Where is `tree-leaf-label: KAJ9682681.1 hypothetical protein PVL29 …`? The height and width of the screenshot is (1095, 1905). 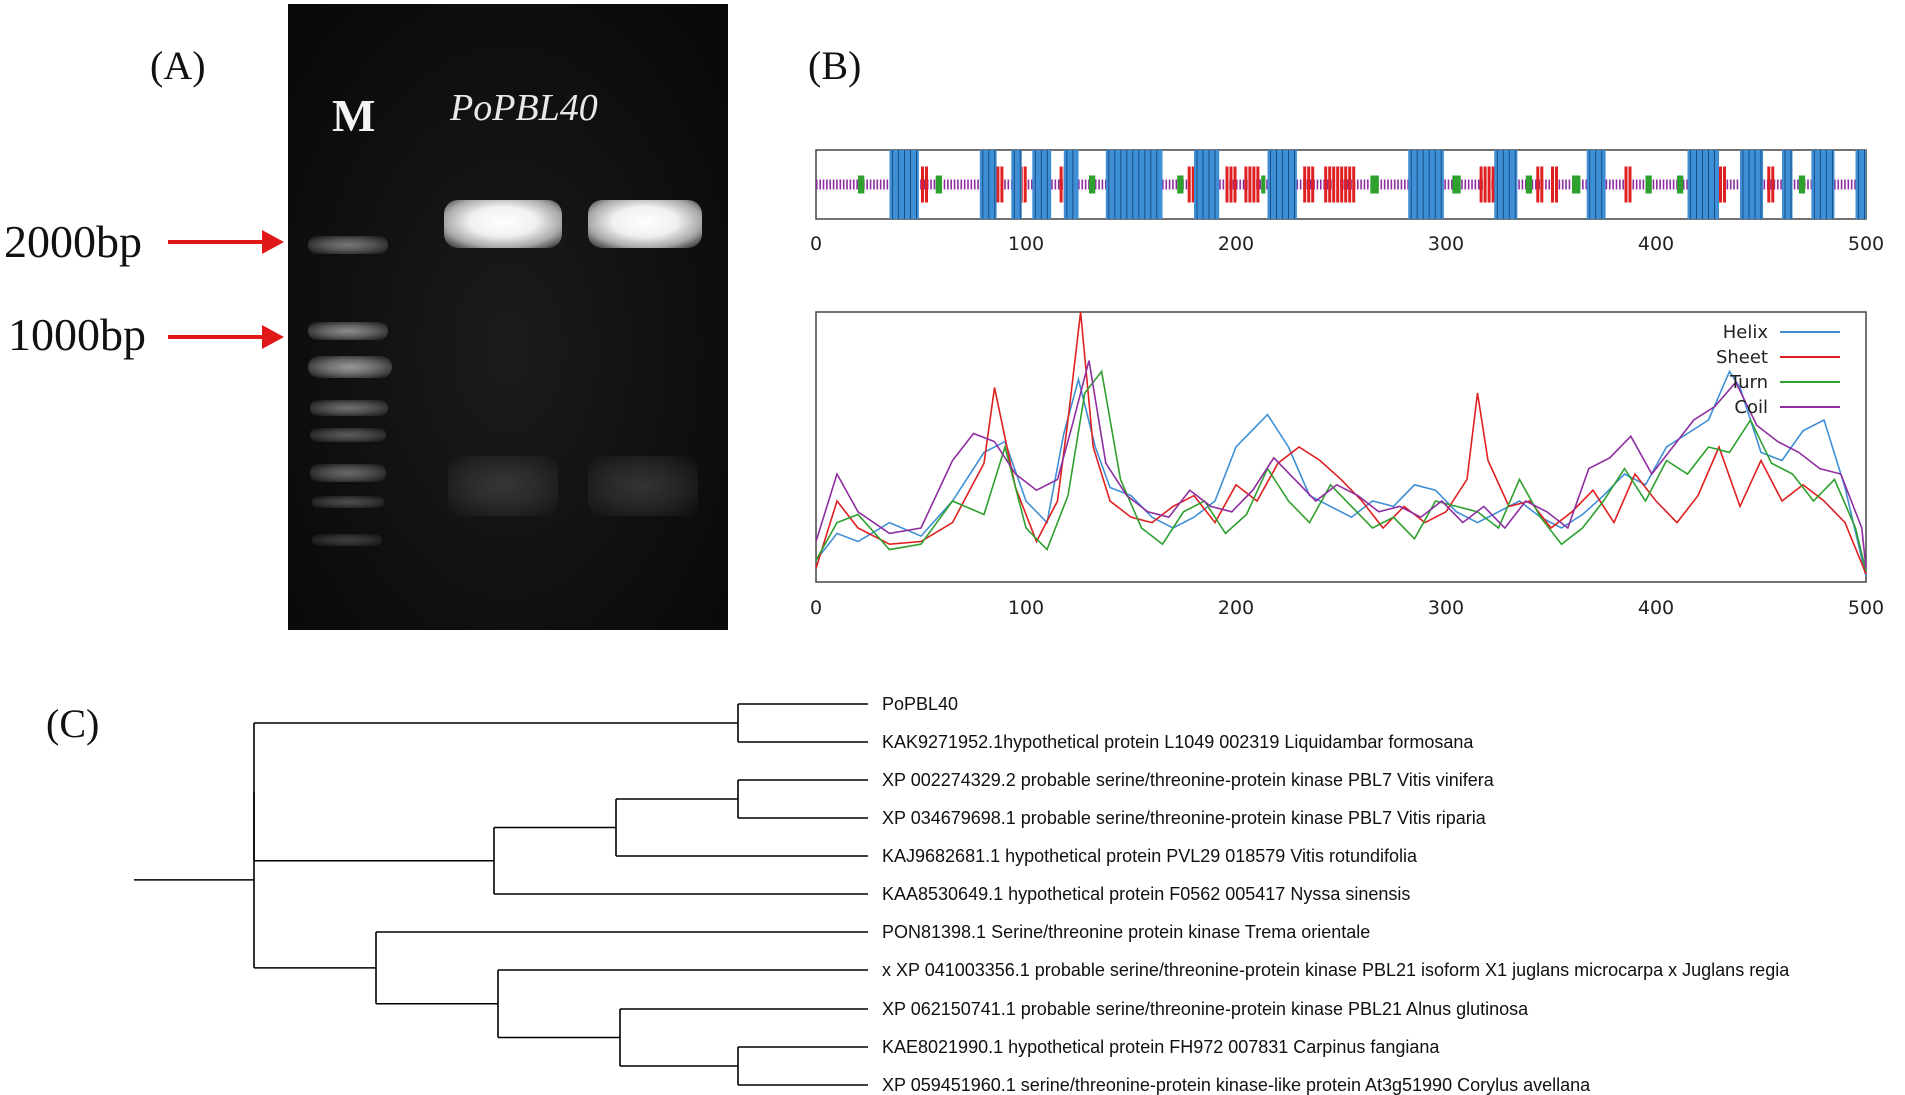
tree-leaf-label: KAJ9682681.1 hypothetical protein PVL29 … is located at coordinates (1150, 856).